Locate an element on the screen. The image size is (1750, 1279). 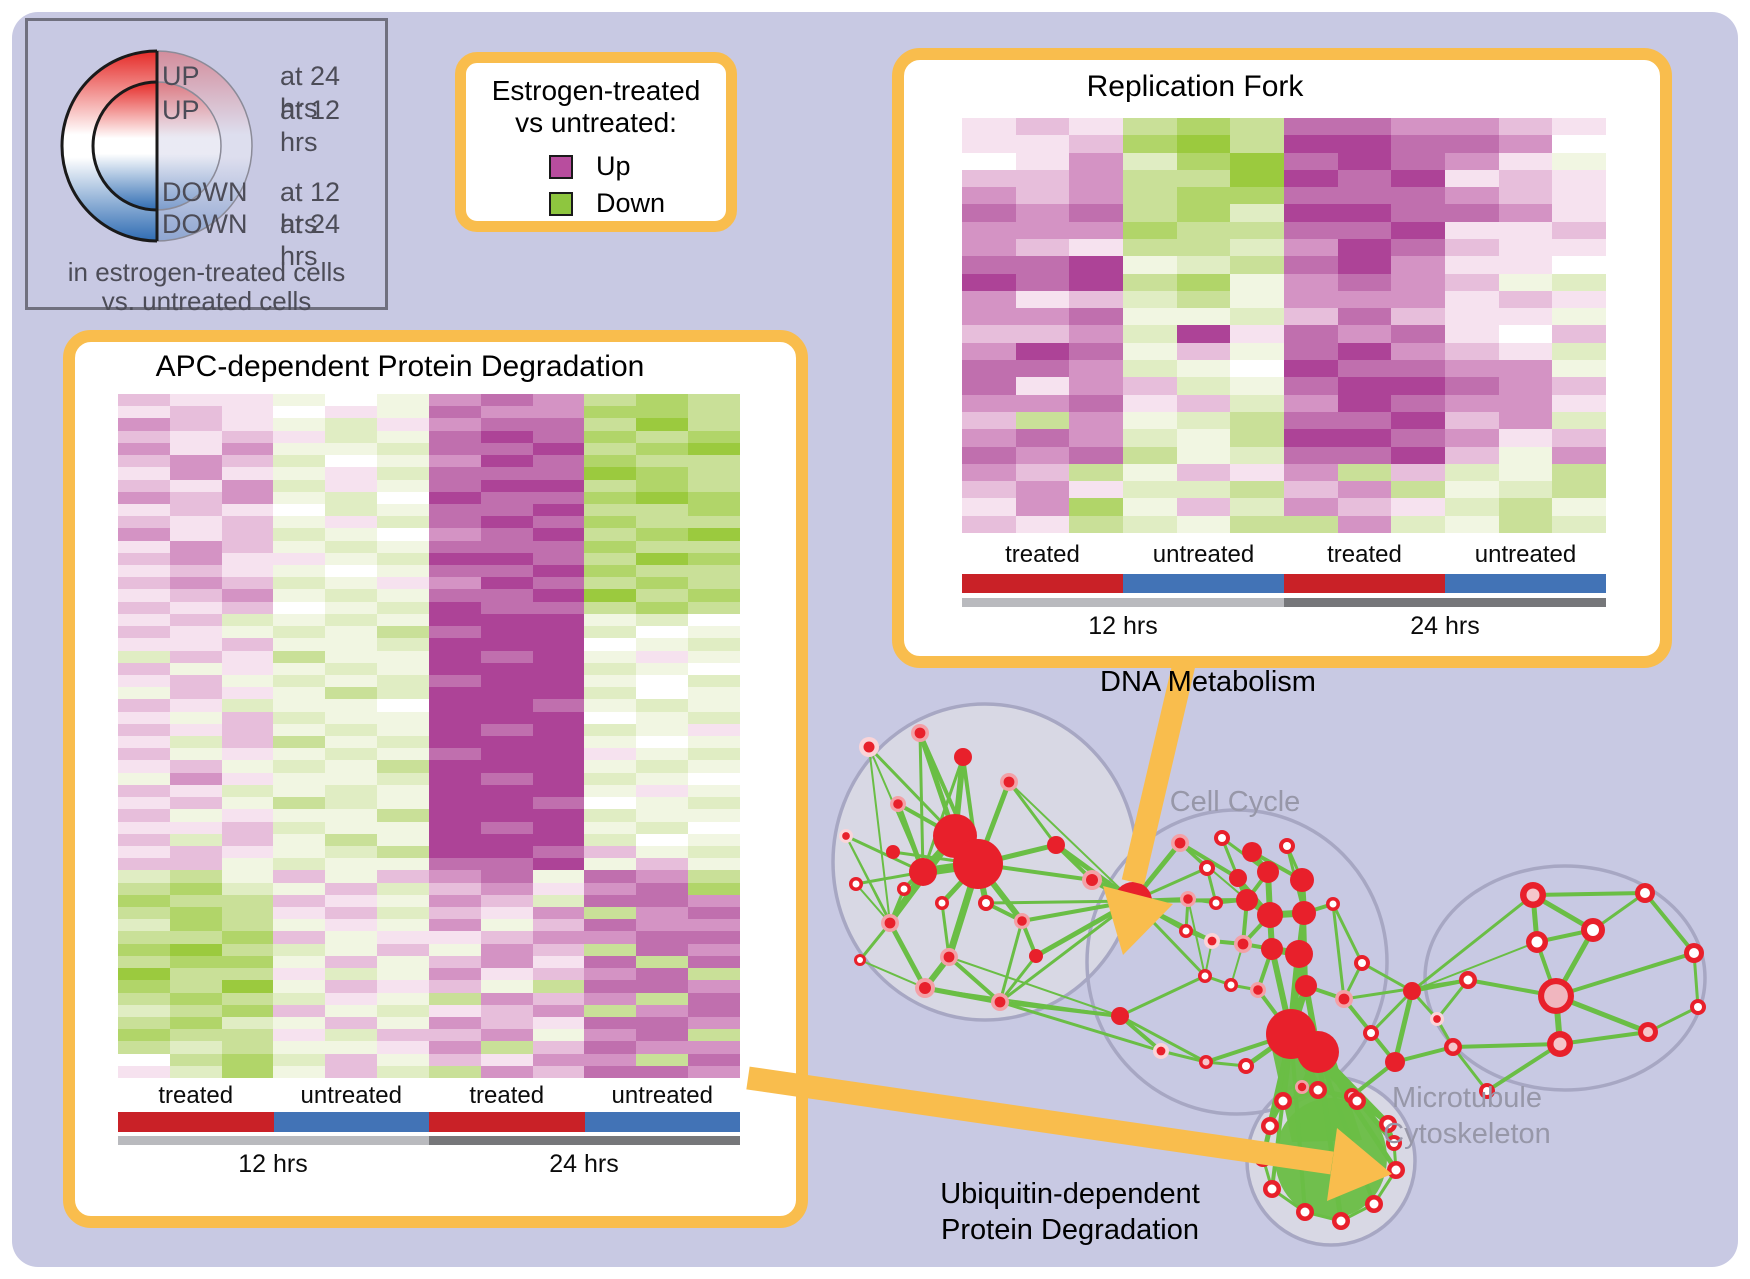
treatment-bar-segment is located at coordinates (1364, 583).